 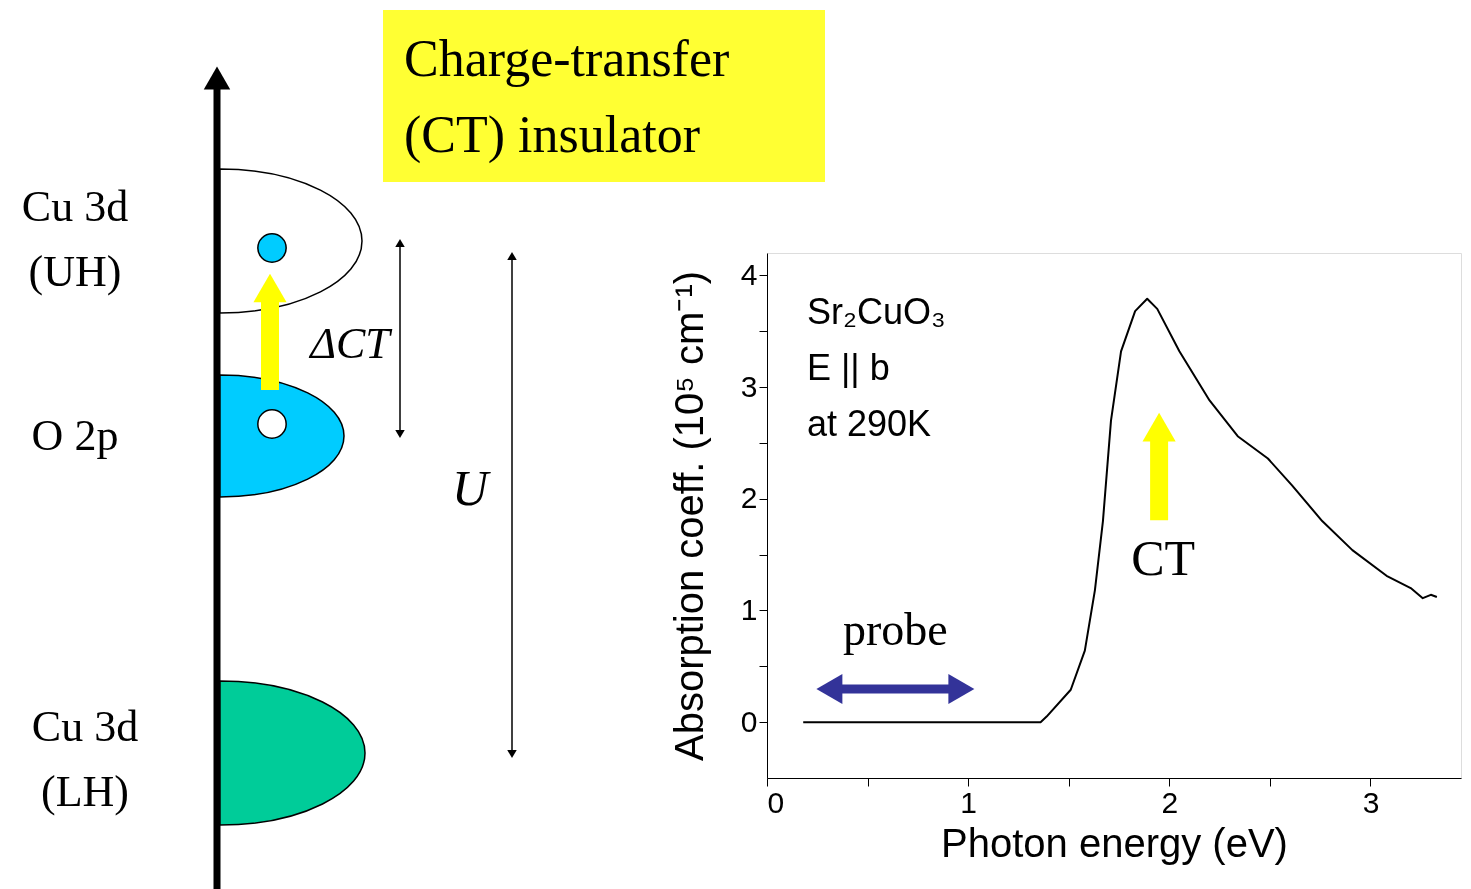 What do you see at coordinates (749, 498) in the screenshot?
I see `y-tick-label: 2` at bounding box center [749, 498].